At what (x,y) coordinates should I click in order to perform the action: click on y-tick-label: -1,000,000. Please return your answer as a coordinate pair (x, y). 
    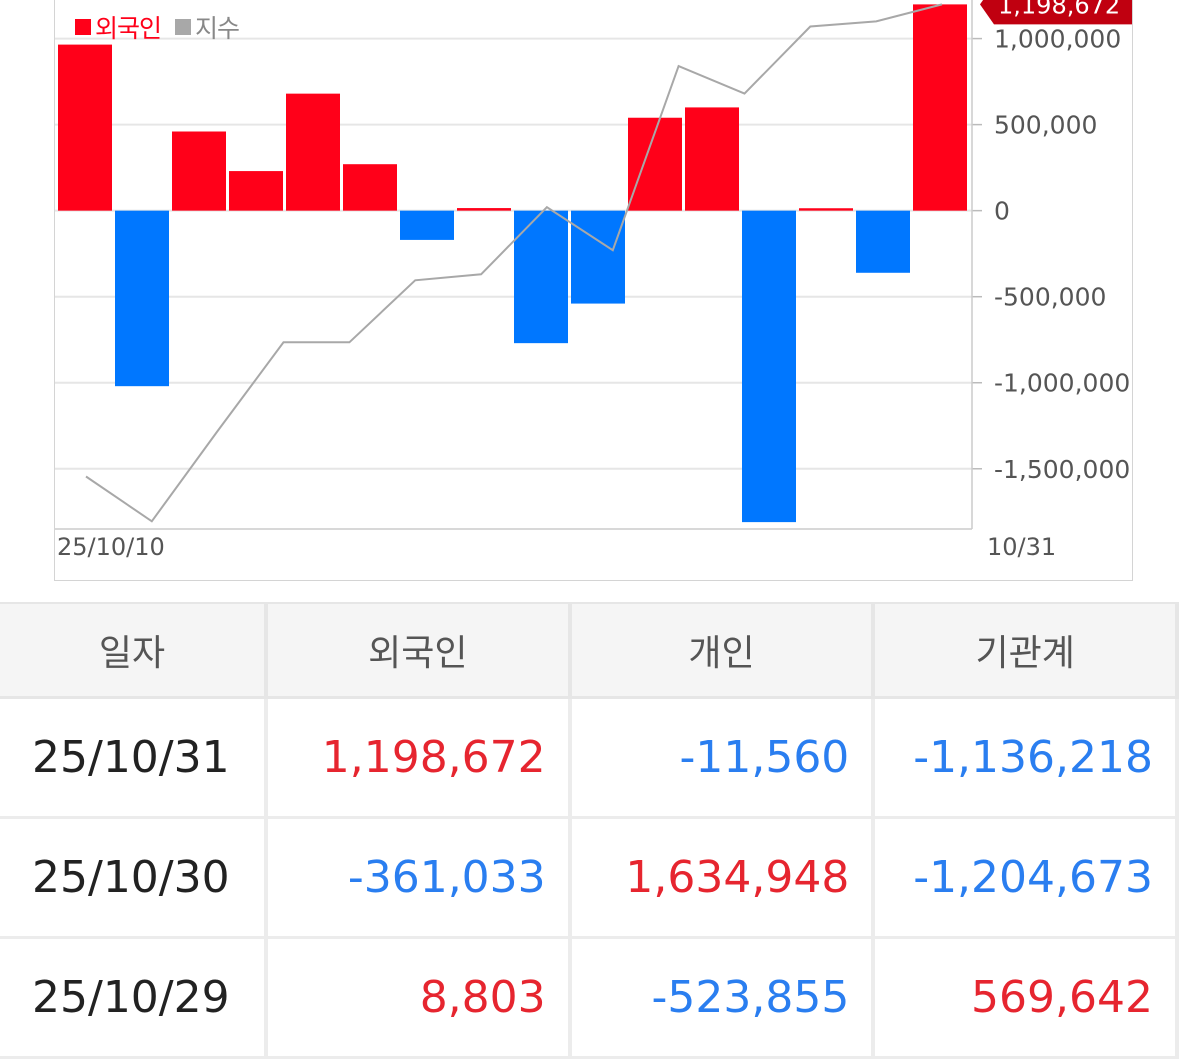
    Looking at the image, I should click on (1062, 383).